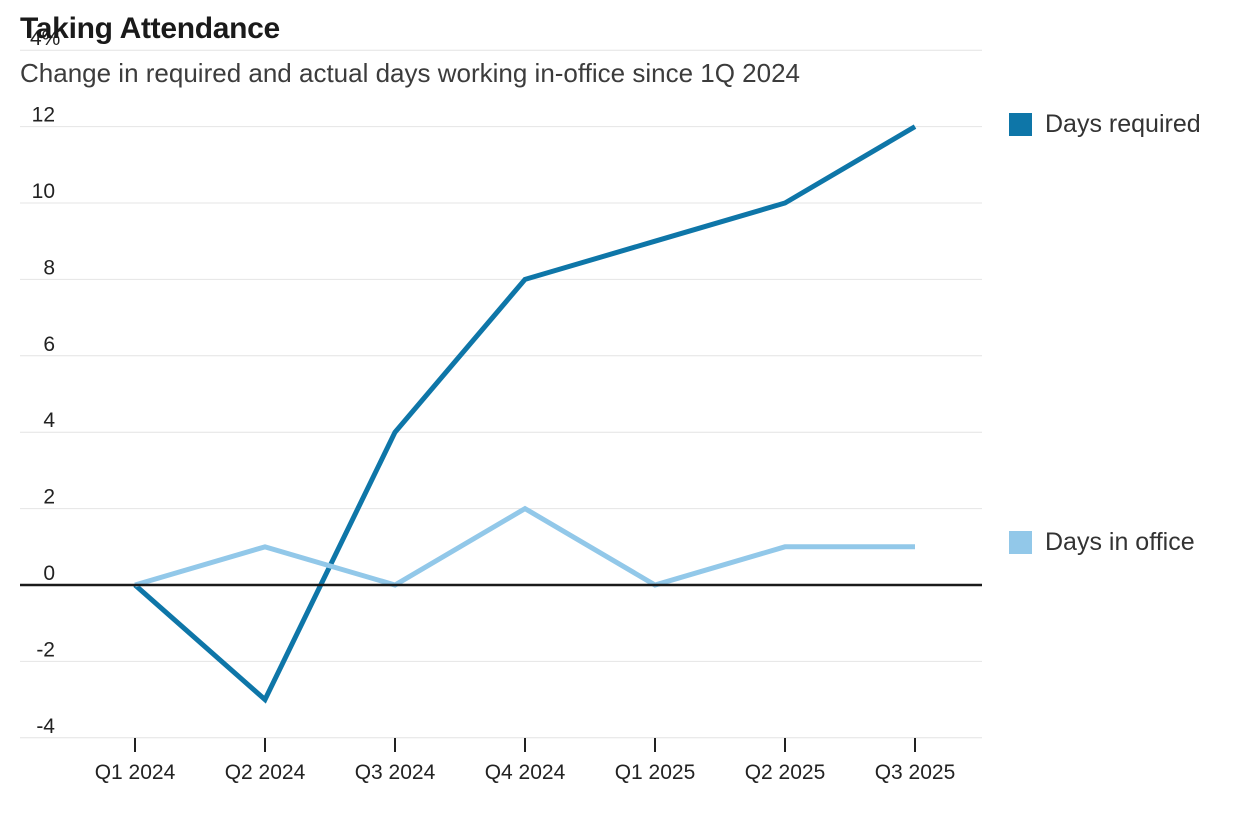  What do you see at coordinates (525, 772) in the screenshot?
I see `x-axis-label: Q4 2024` at bounding box center [525, 772].